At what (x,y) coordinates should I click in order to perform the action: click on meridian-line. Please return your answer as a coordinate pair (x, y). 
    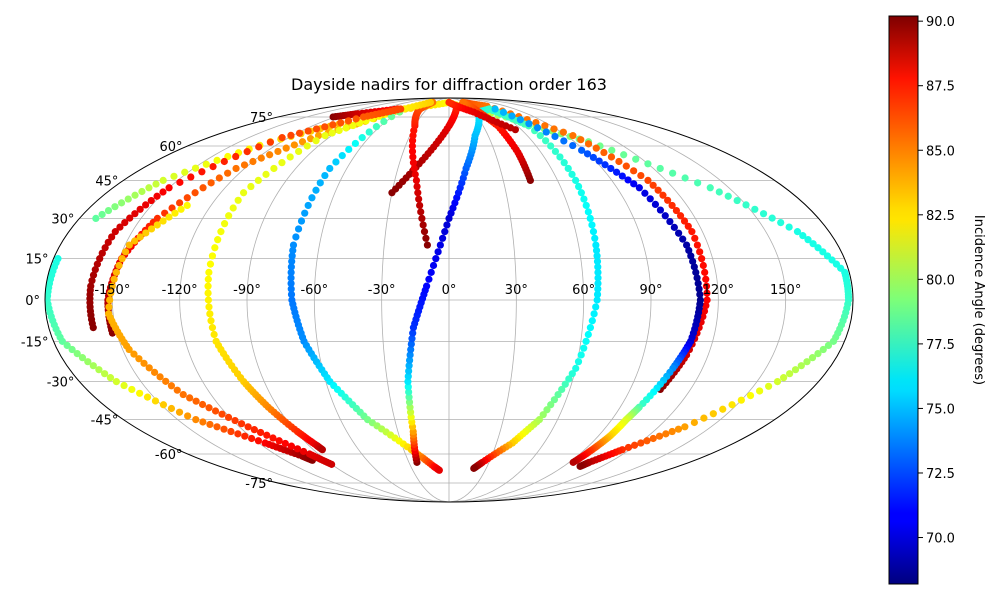
    Looking at the image, I should click on (381, 300).